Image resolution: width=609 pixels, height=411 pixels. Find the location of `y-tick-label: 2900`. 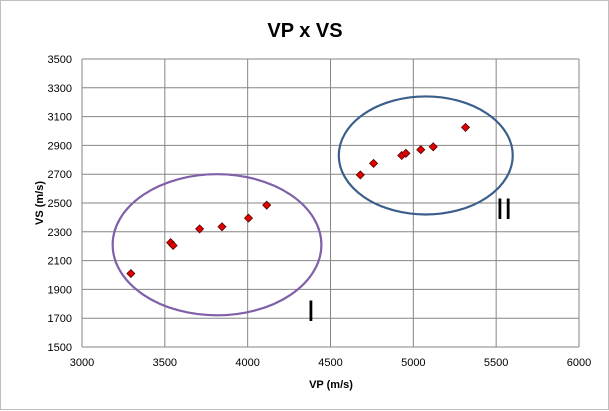

y-tick-label: 2900 is located at coordinates (60, 146).